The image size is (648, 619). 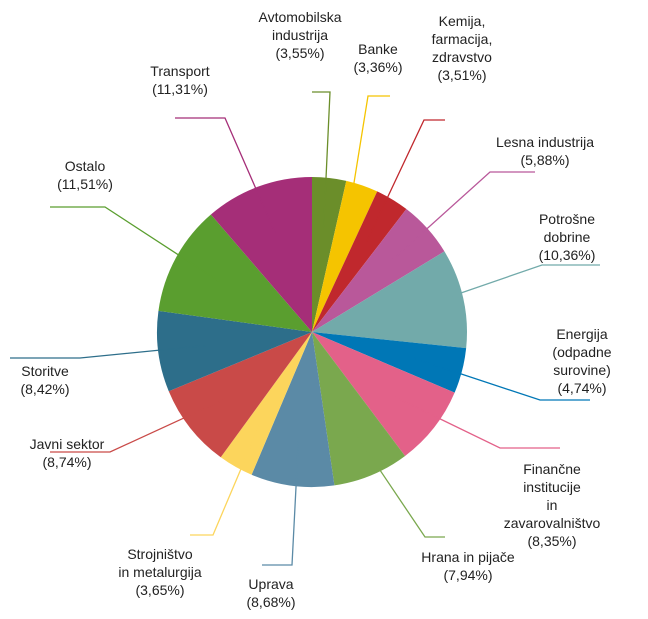 I want to click on category-name: Storitve, so click(x=45, y=371).